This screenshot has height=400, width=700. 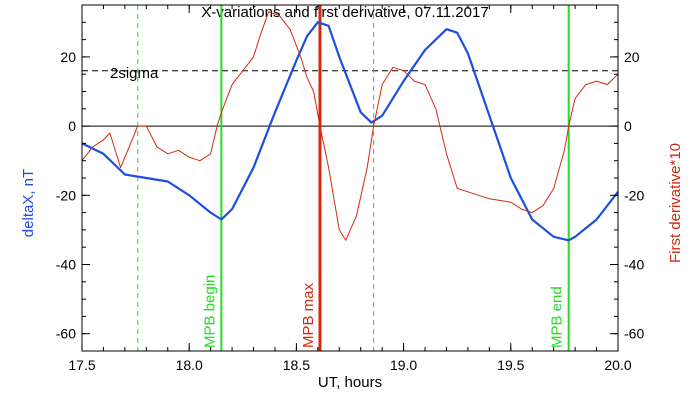 I want to click on y-axis-right-title: First derivative*10, so click(x=675, y=203).